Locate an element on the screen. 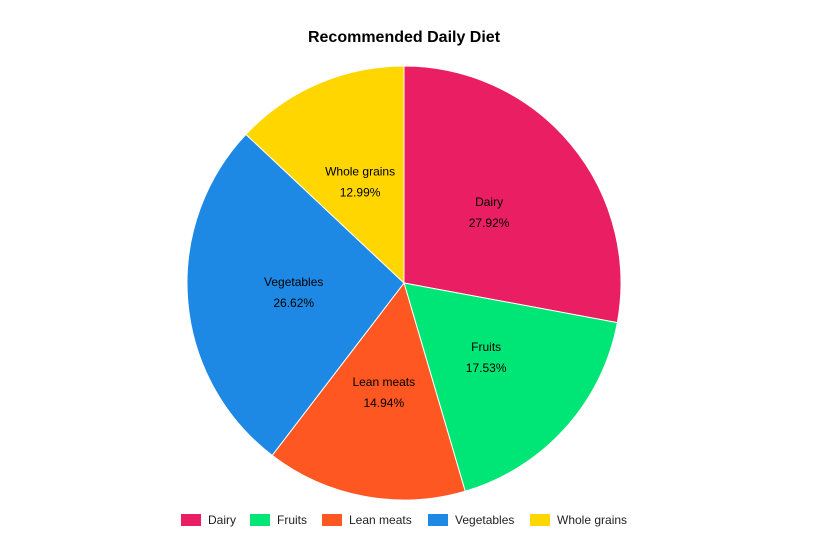 Image resolution: width=820 pixels, height=559 pixels. pie-slice-whole-grains is located at coordinates (325, 175).